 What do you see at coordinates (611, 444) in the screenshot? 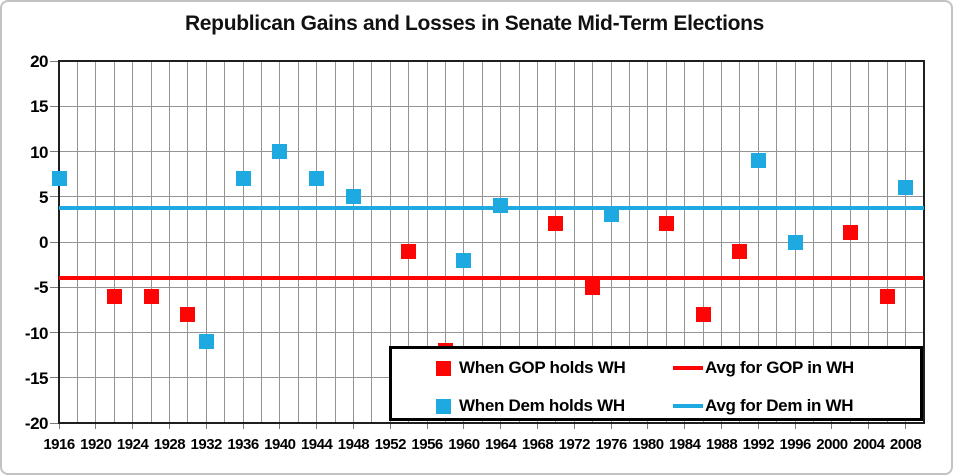
I see `x-tick-label: 1976` at bounding box center [611, 444].